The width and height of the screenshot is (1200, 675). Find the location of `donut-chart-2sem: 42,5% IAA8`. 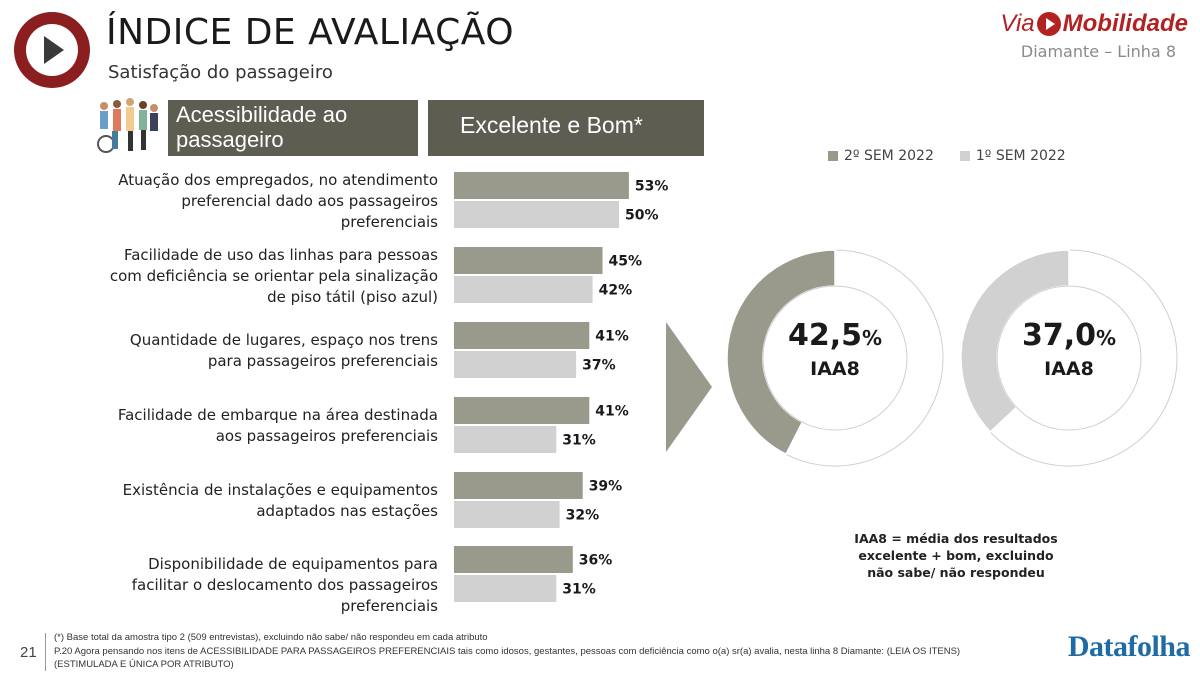

donut-chart-2sem: 42,5% IAA8 is located at coordinates (835, 358).